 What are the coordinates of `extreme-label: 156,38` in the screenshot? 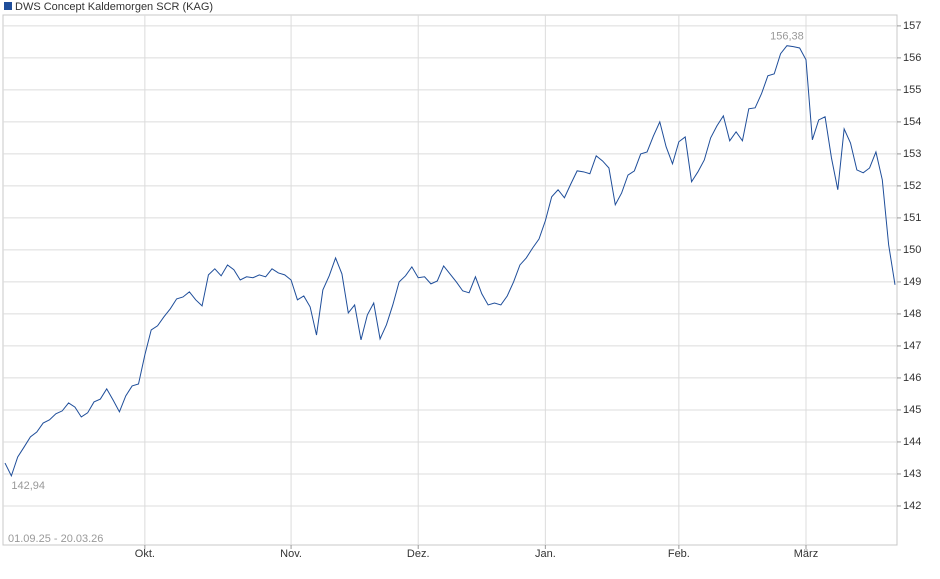 It's located at (787, 37).